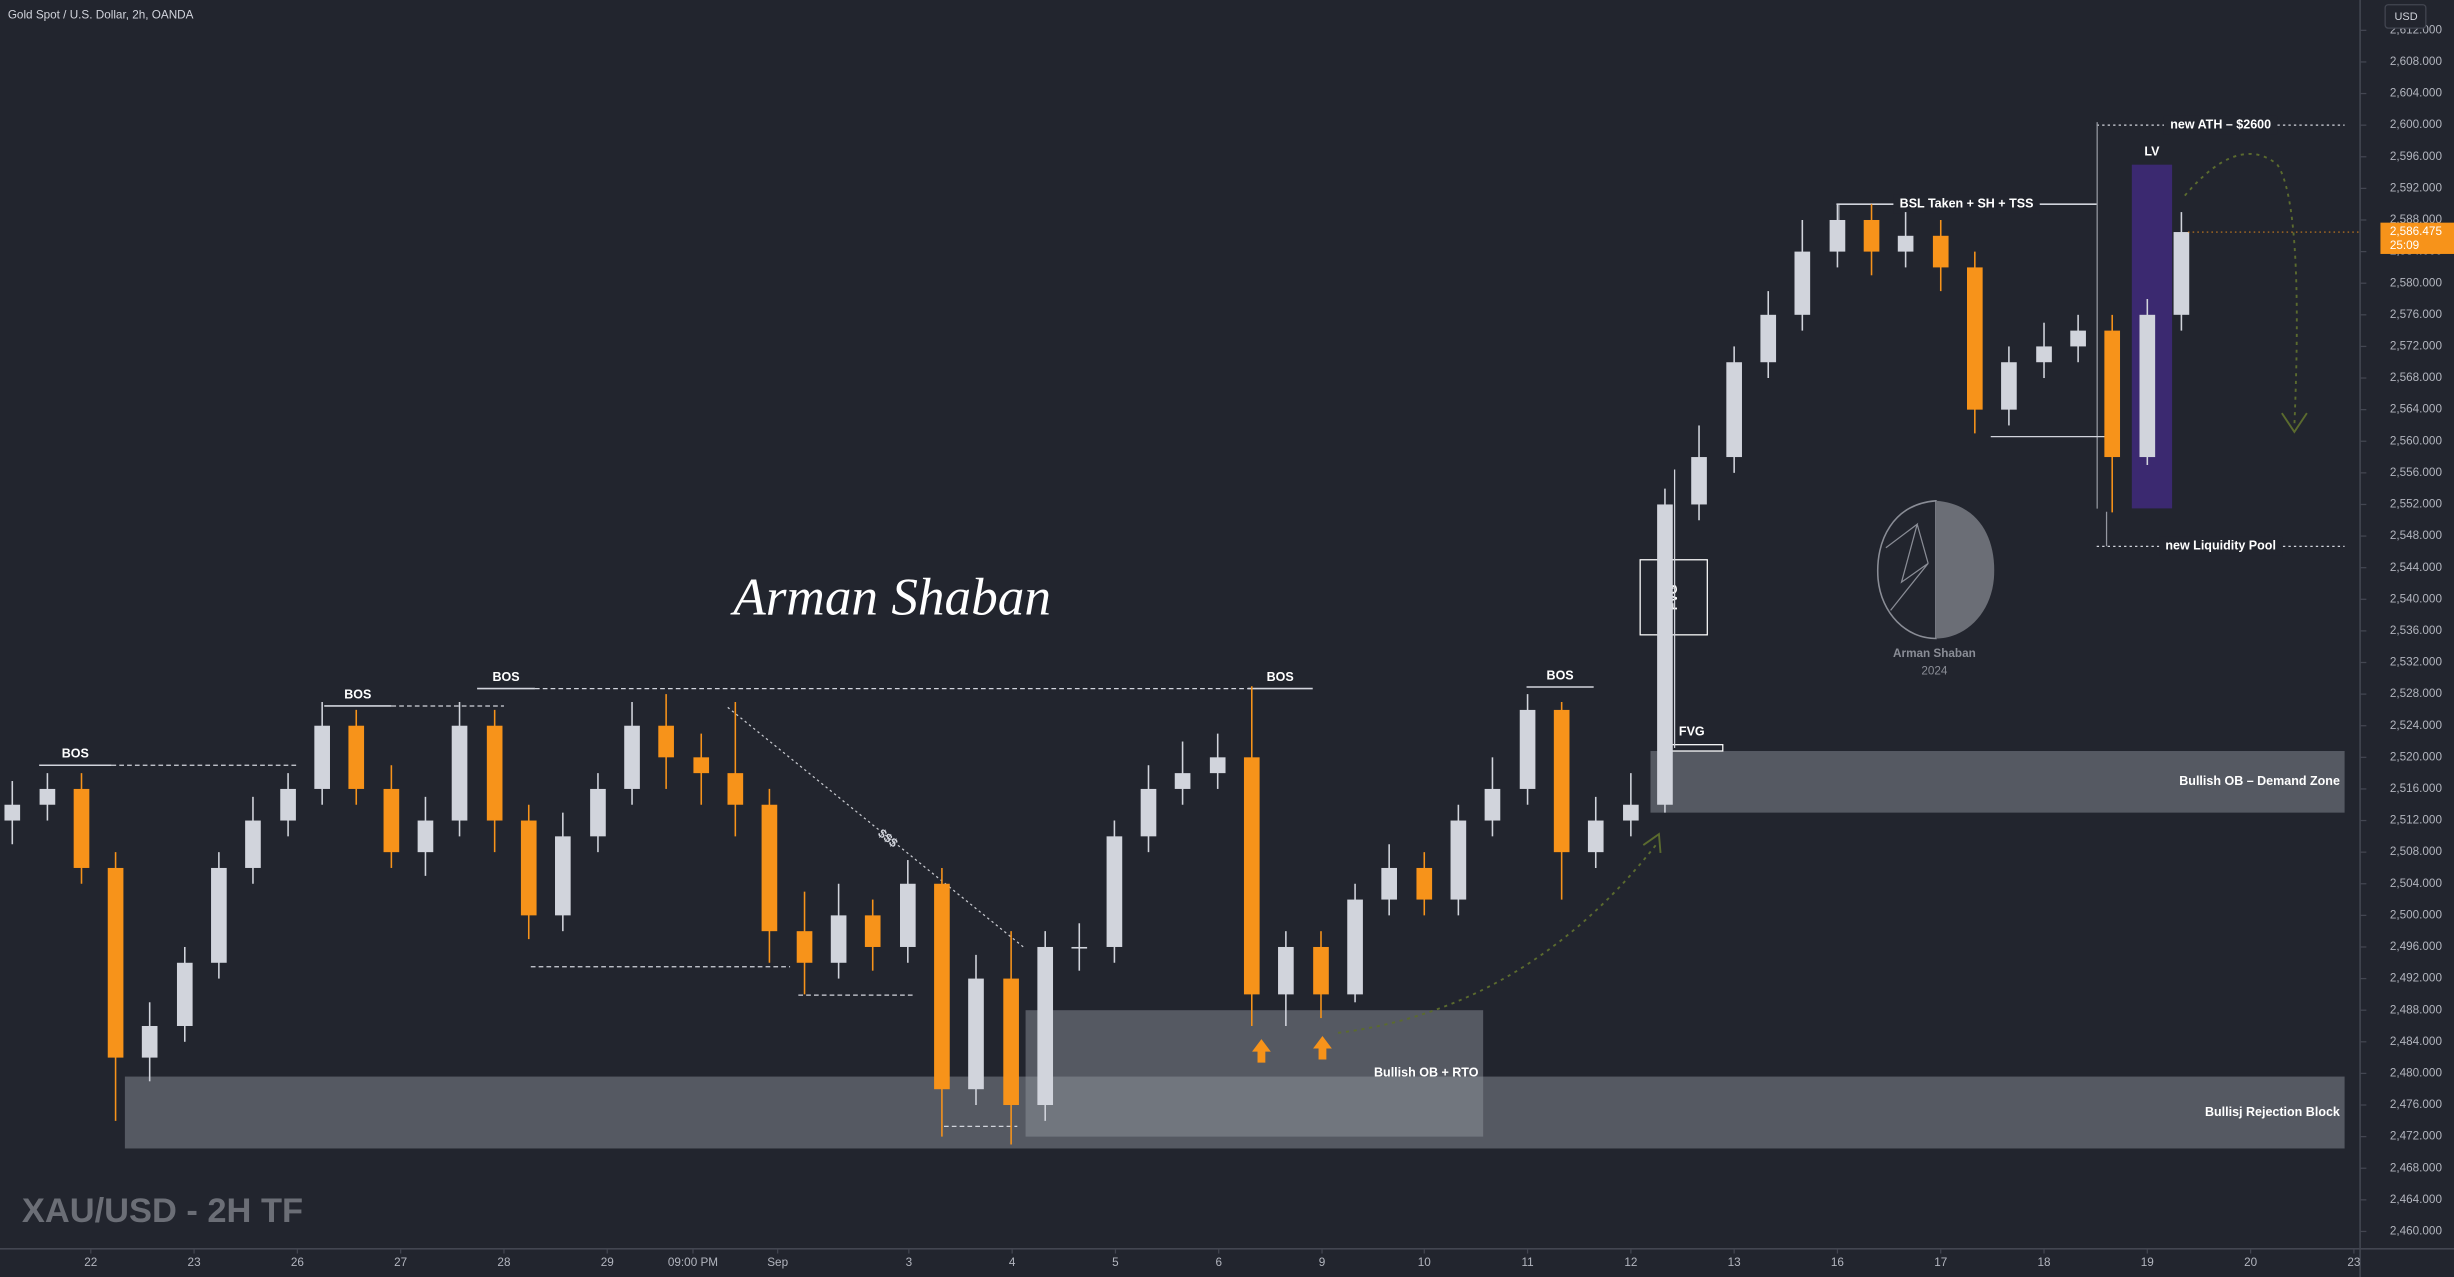 The image size is (2454, 1277). Describe the element at coordinates (2152, 151) in the screenshot. I see `zone-label: LV` at that location.